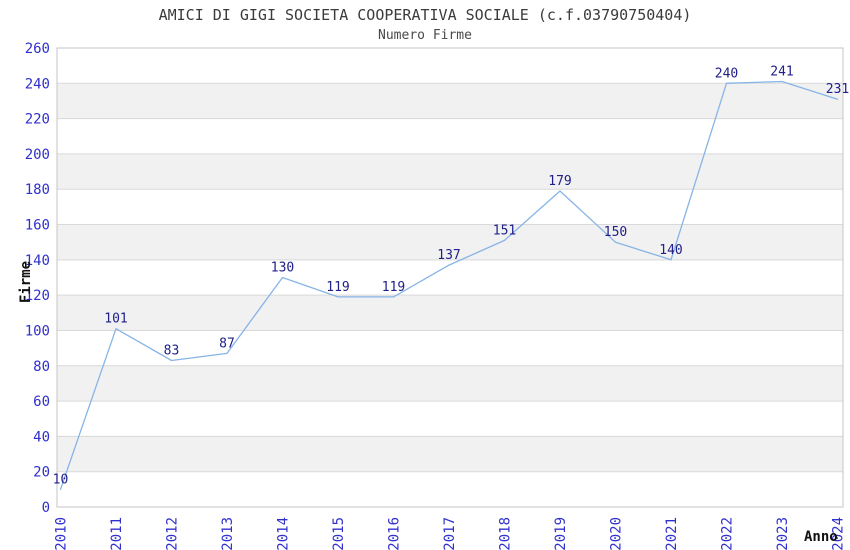  What do you see at coordinates (46, 508) in the screenshot?
I see `y-tick-label: 0` at bounding box center [46, 508].